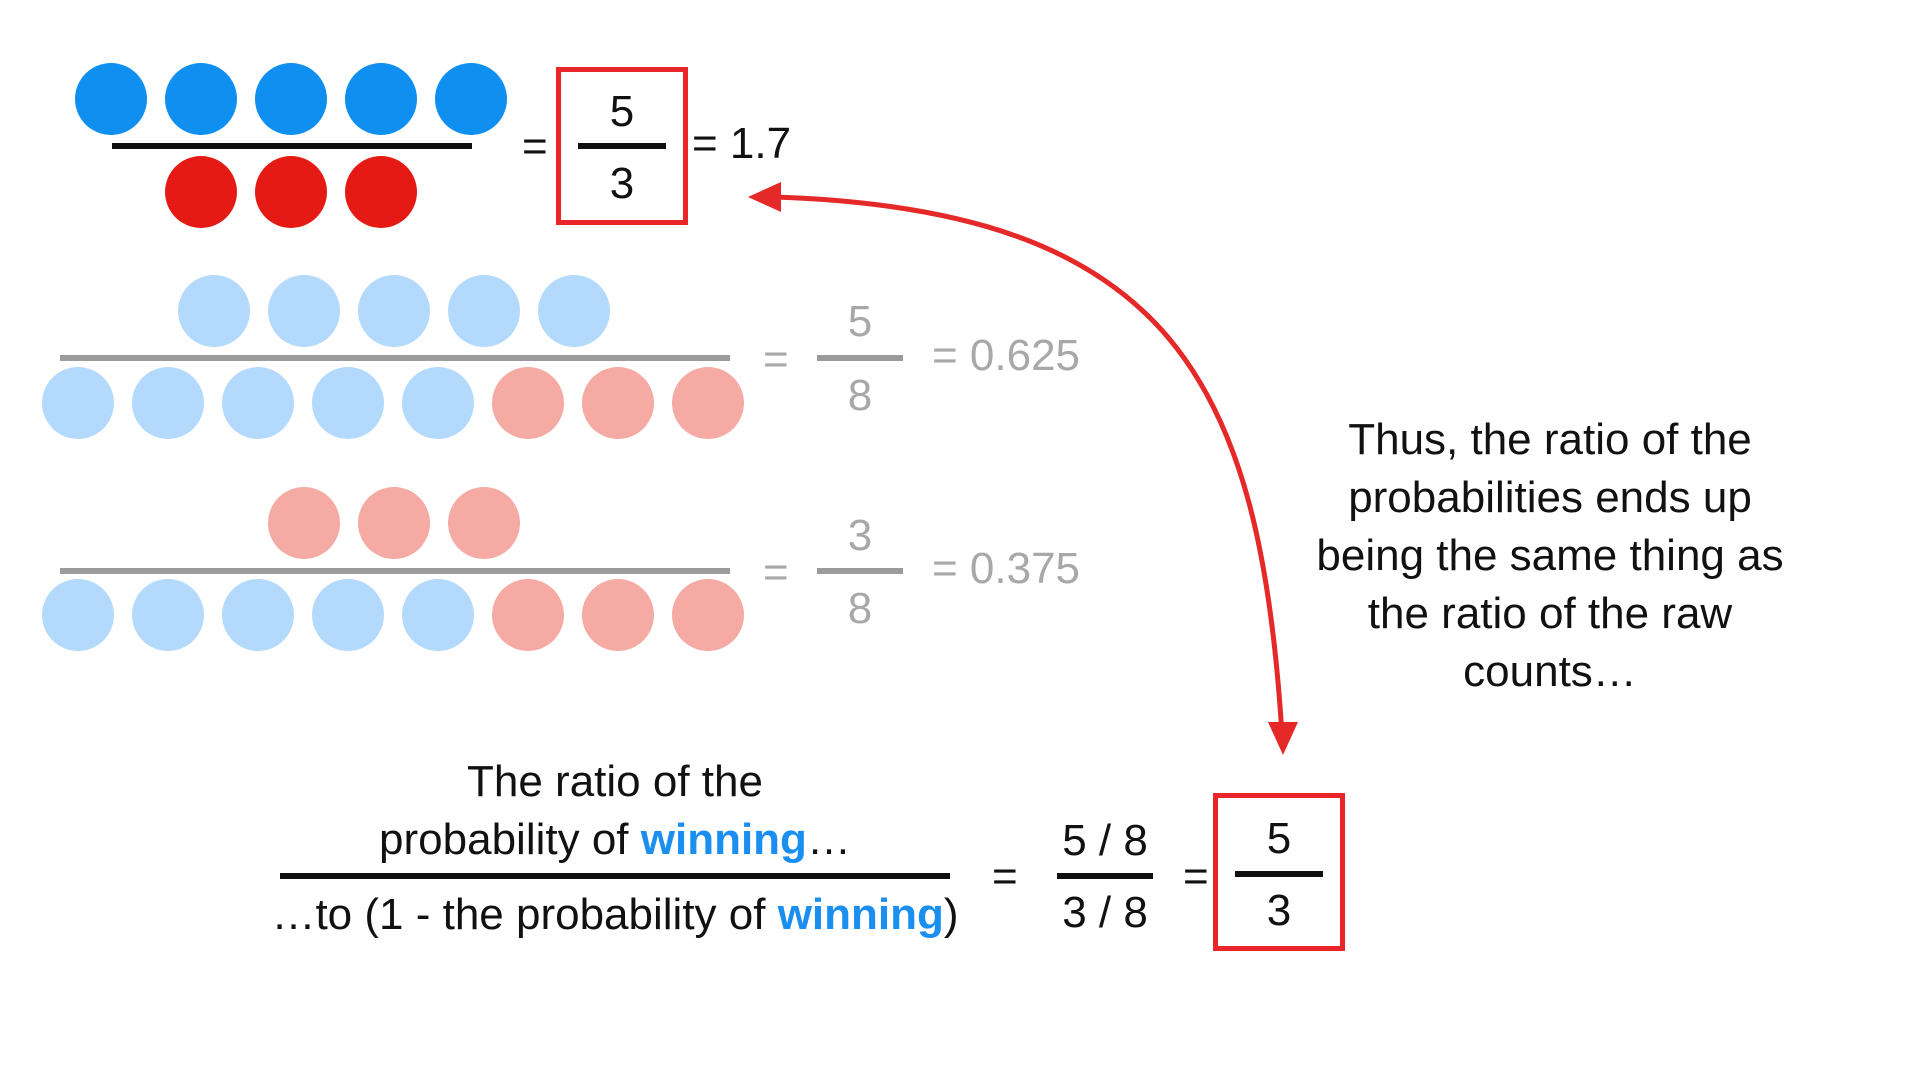 This screenshot has height=1080, width=1920. What do you see at coordinates (723, 839) in the screenshot?
I see `winning-word-numerator: winning` at bounding box center [723, 839].